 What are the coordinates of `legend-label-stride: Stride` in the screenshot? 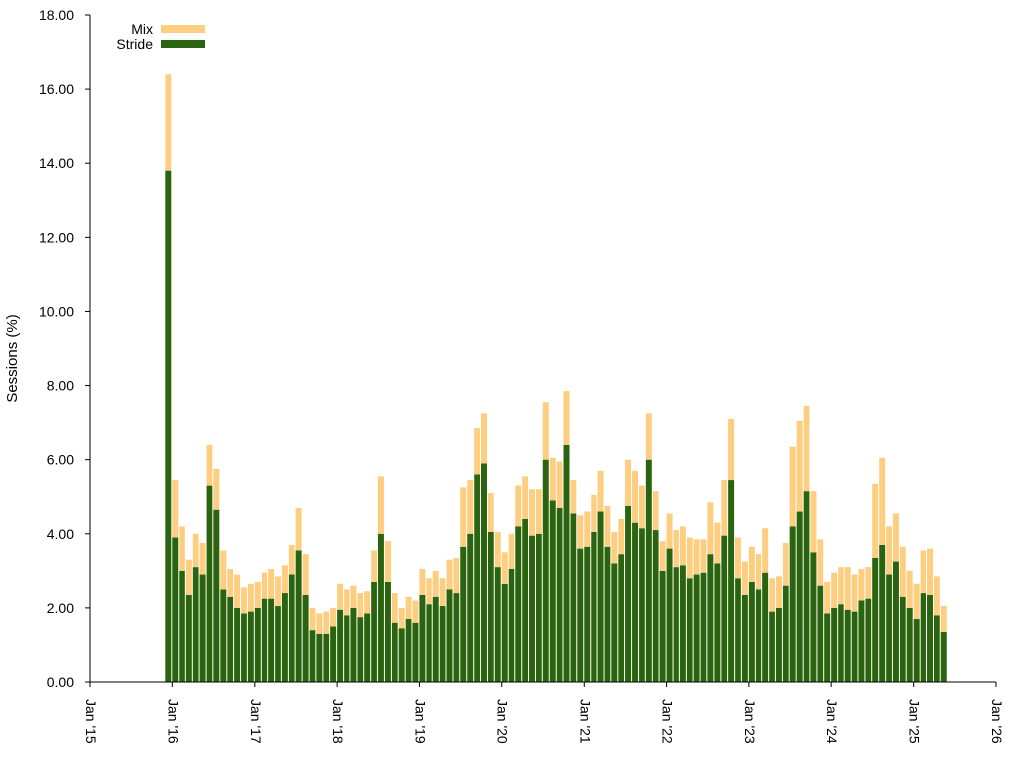 It's located at (134, 44).